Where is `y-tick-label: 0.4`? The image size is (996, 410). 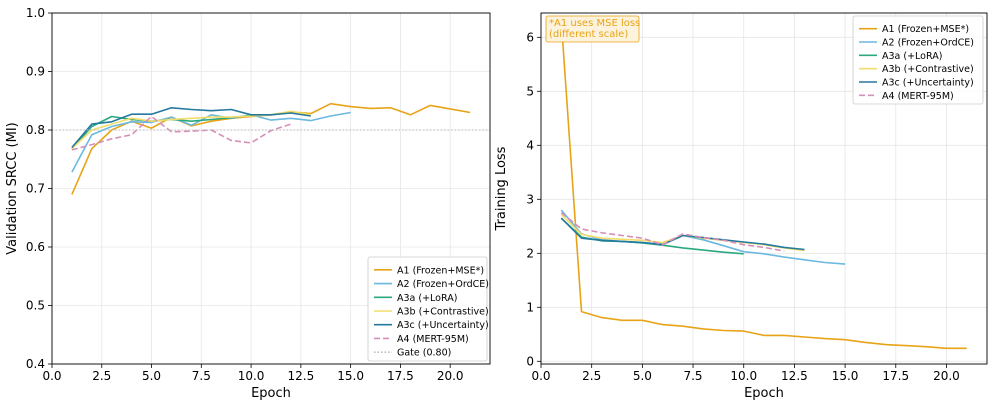
y-tick-label: 0.4 is located at coordinates (35, 364).